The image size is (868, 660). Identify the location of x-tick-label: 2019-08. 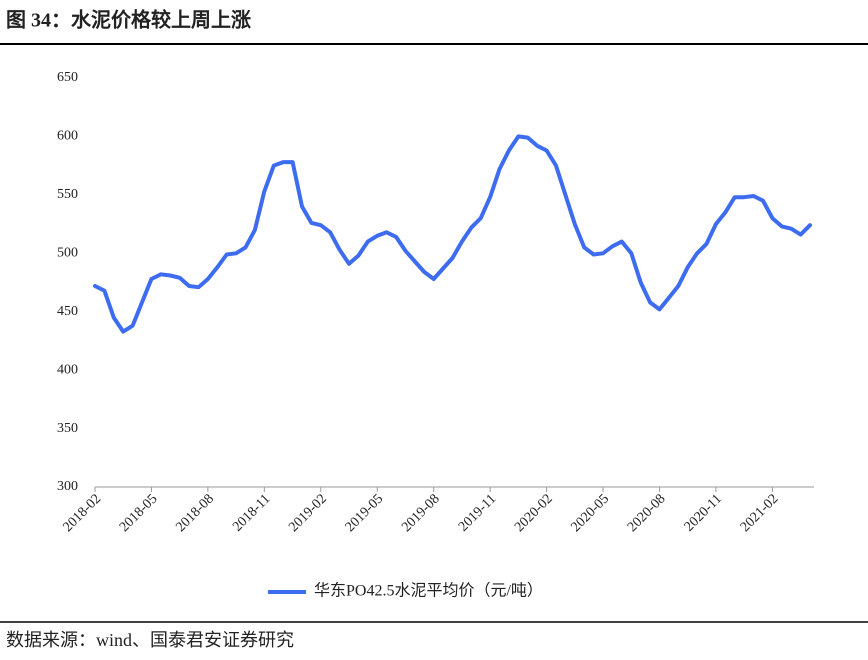
(421, 513).